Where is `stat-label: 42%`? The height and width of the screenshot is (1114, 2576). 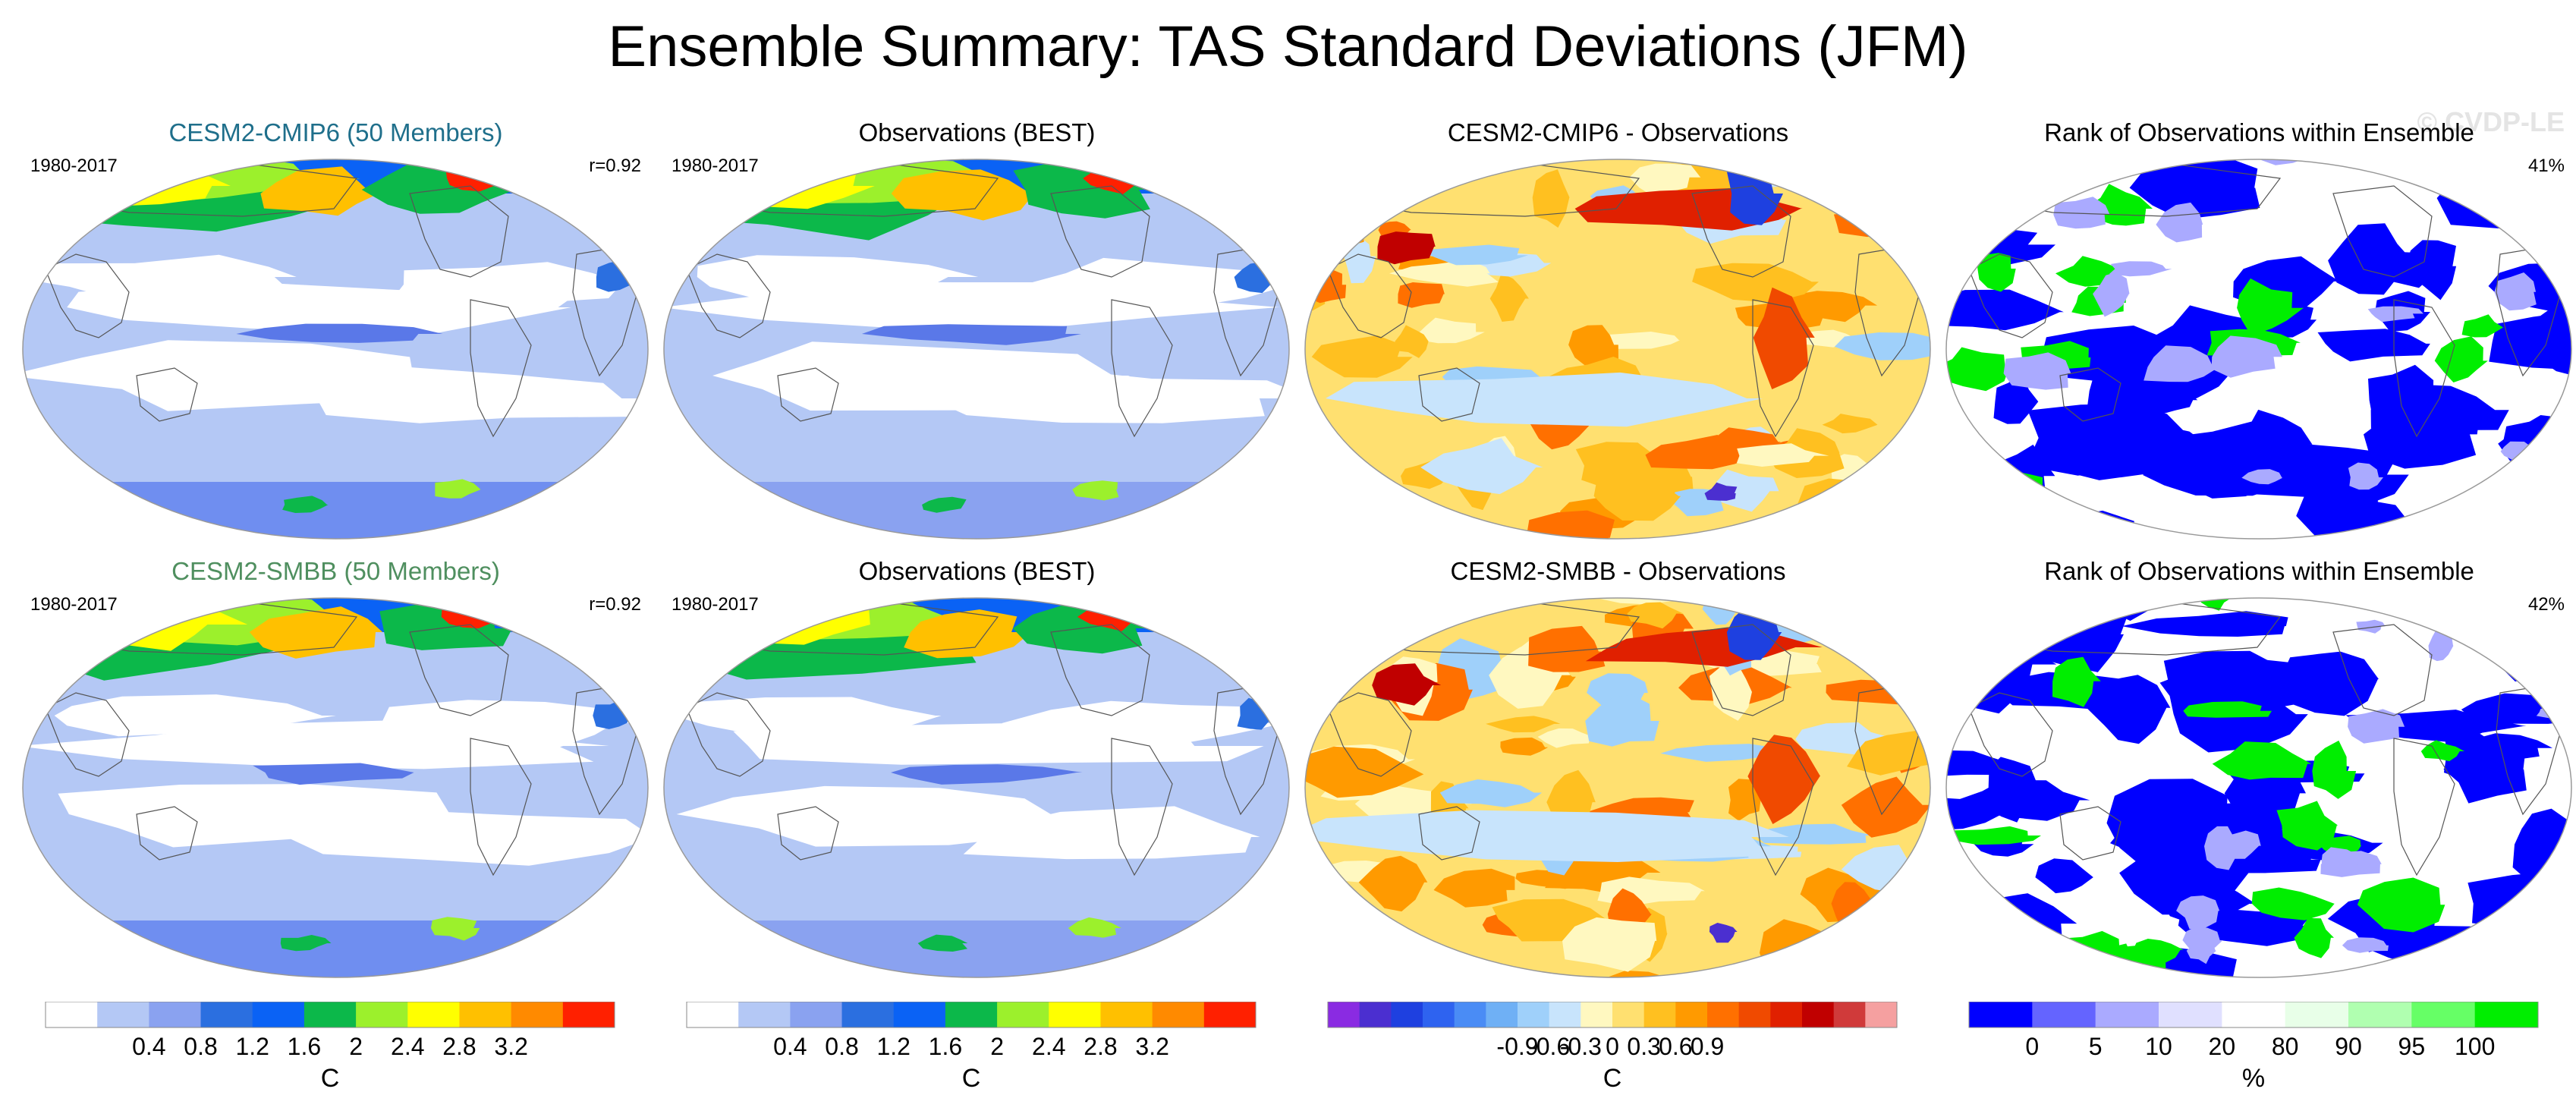
stat-label: 42% is located at coordinates (2546, 604).